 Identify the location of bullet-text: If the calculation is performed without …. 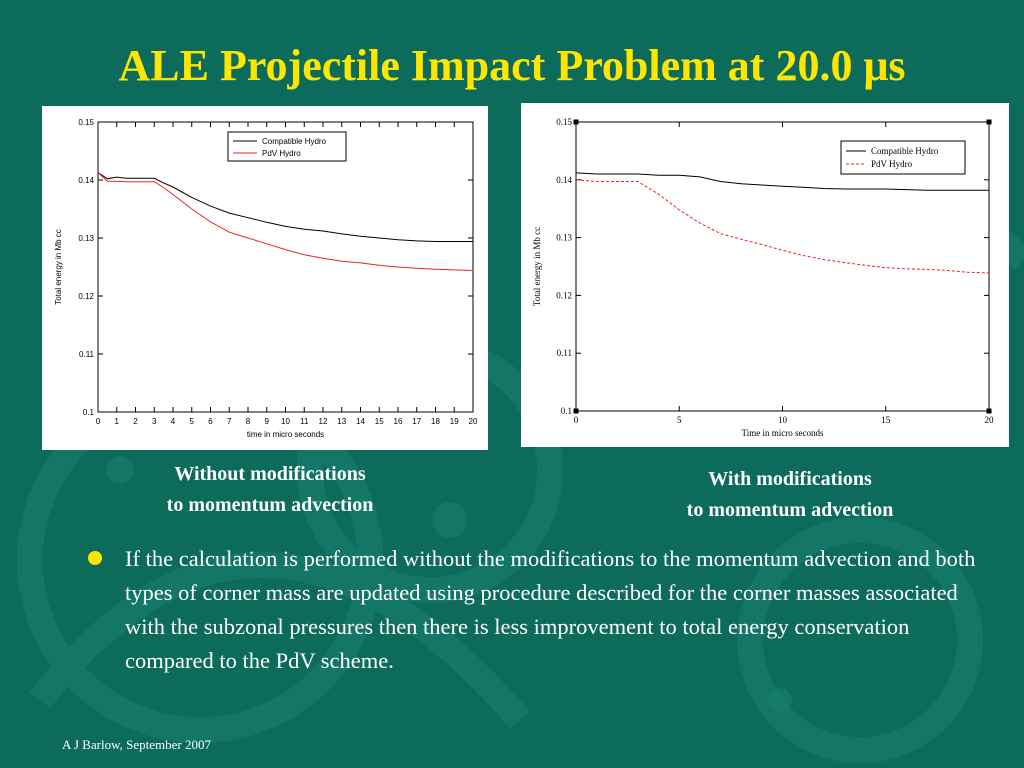
(550, 609).